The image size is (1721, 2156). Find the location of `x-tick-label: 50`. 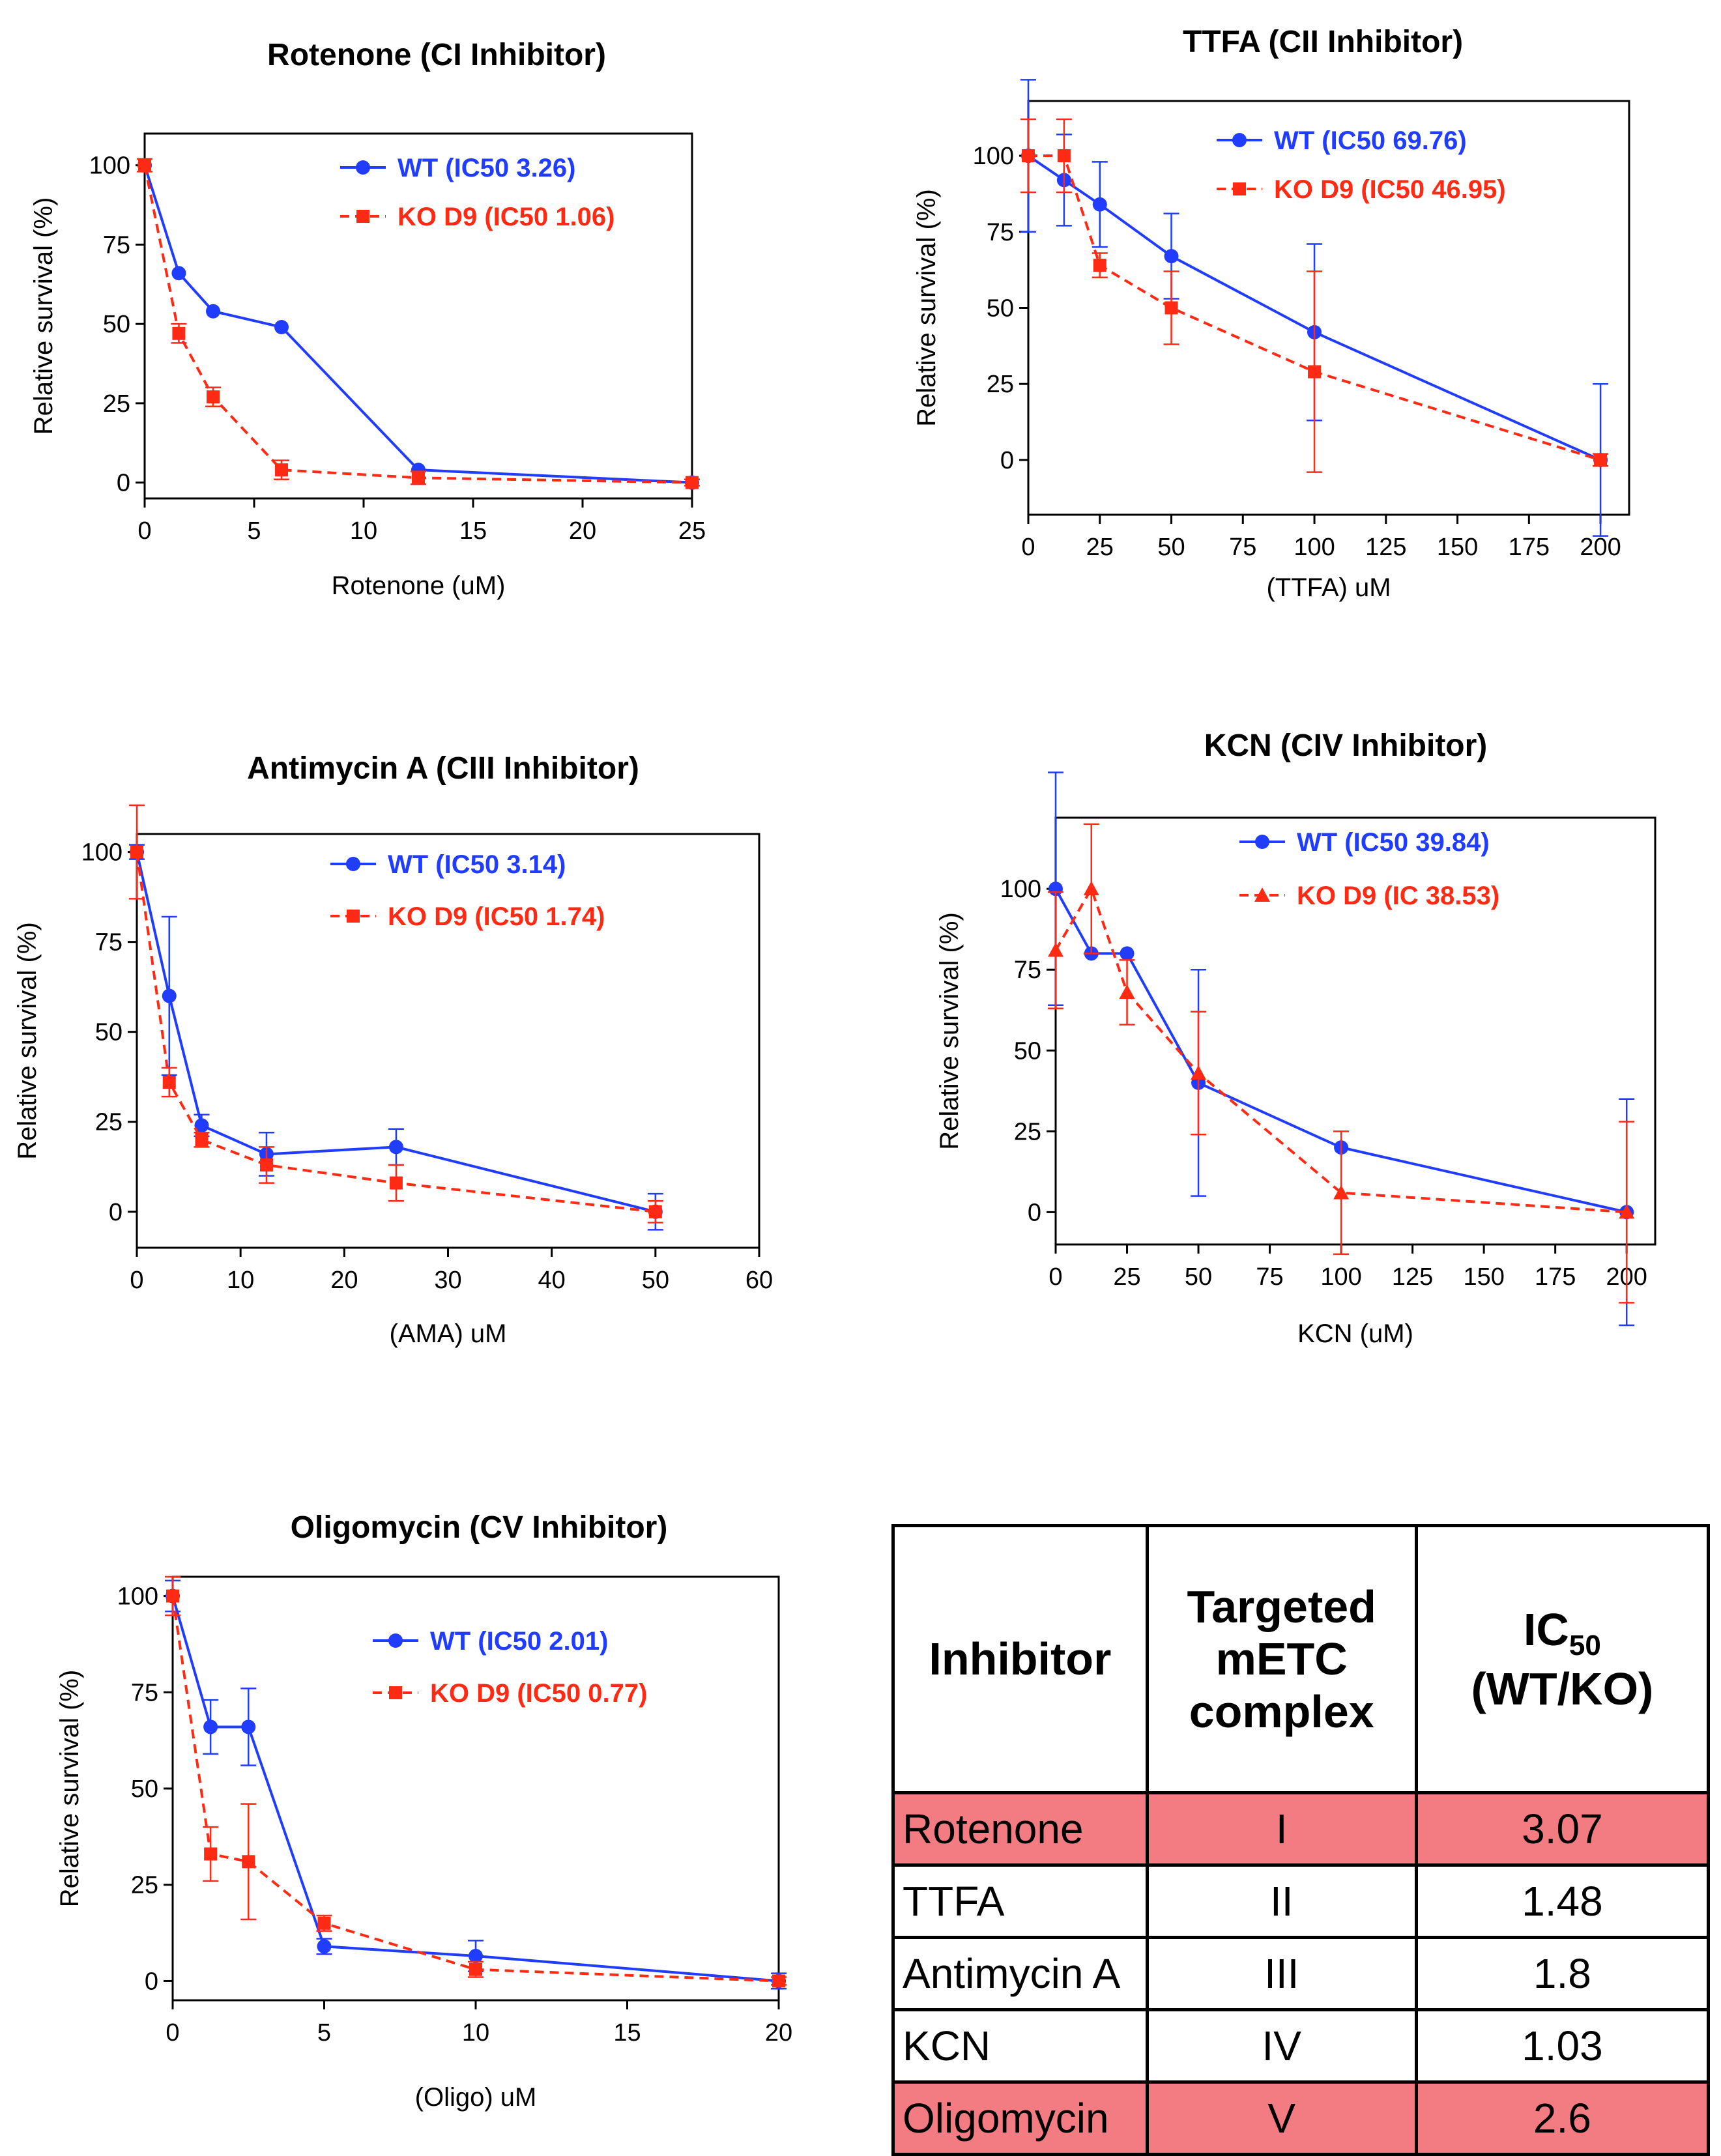

x-tick-label: 50 is located at coordinates (1198, 1277).